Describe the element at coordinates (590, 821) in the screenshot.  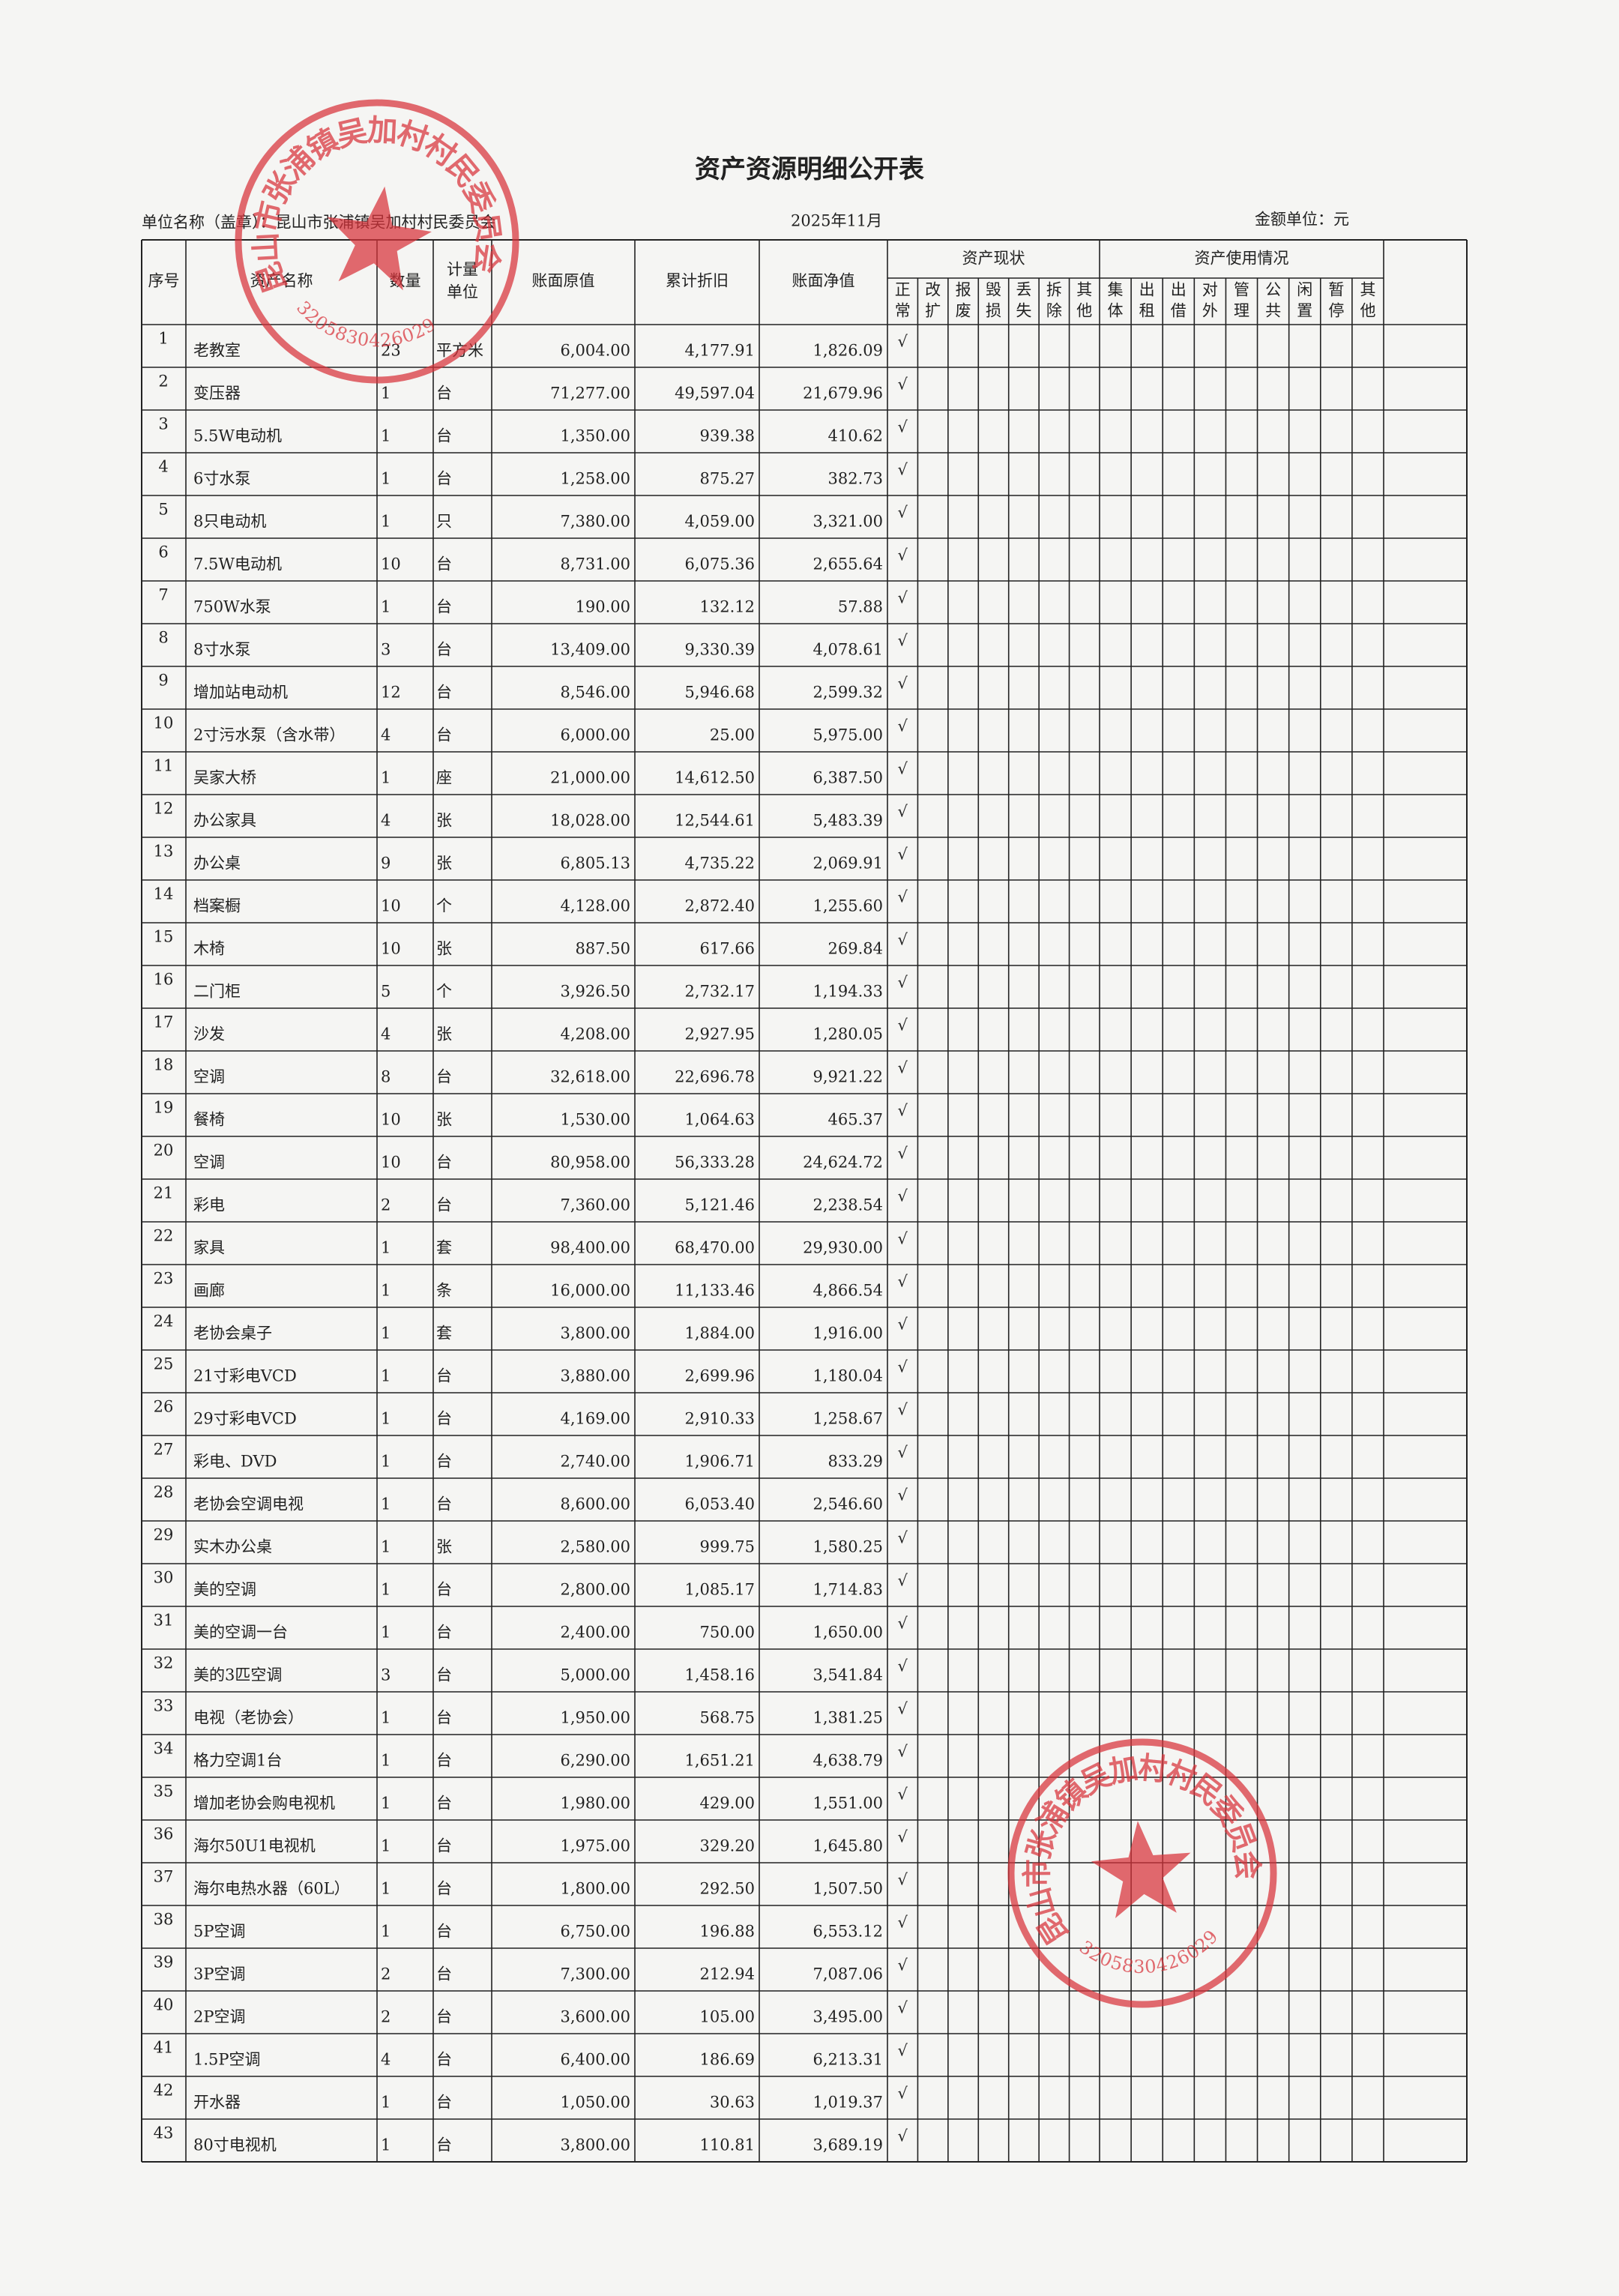
I see `amount: 18,028.00` at that location.